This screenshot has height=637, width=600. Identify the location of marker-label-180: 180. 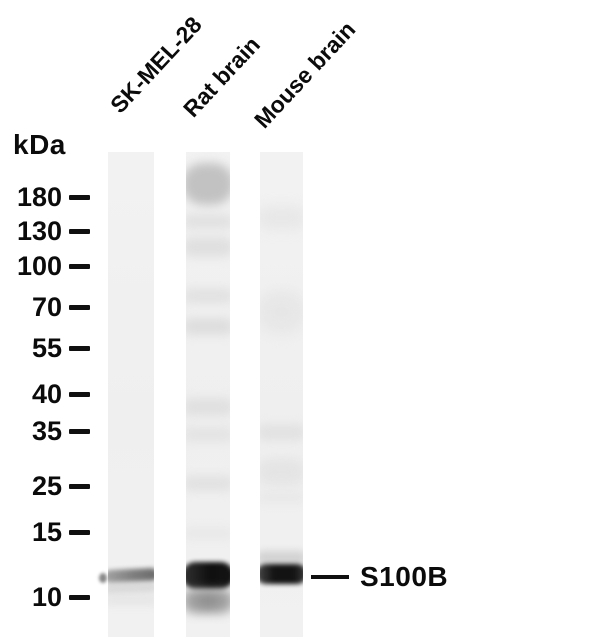
(39, 197).